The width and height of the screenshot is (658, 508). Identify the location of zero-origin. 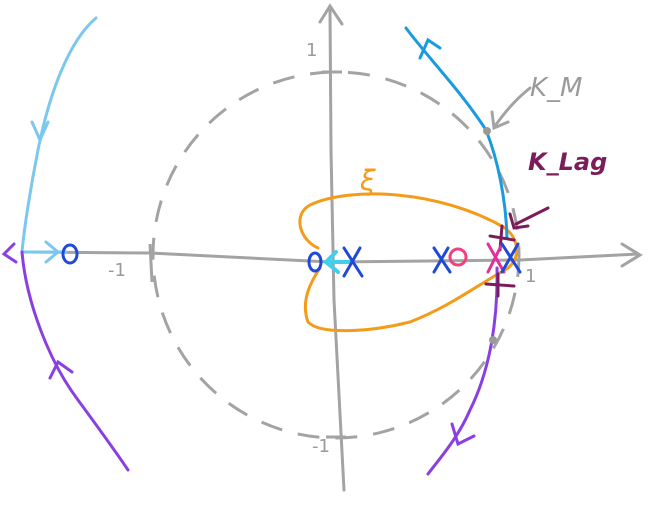
(315, 262).